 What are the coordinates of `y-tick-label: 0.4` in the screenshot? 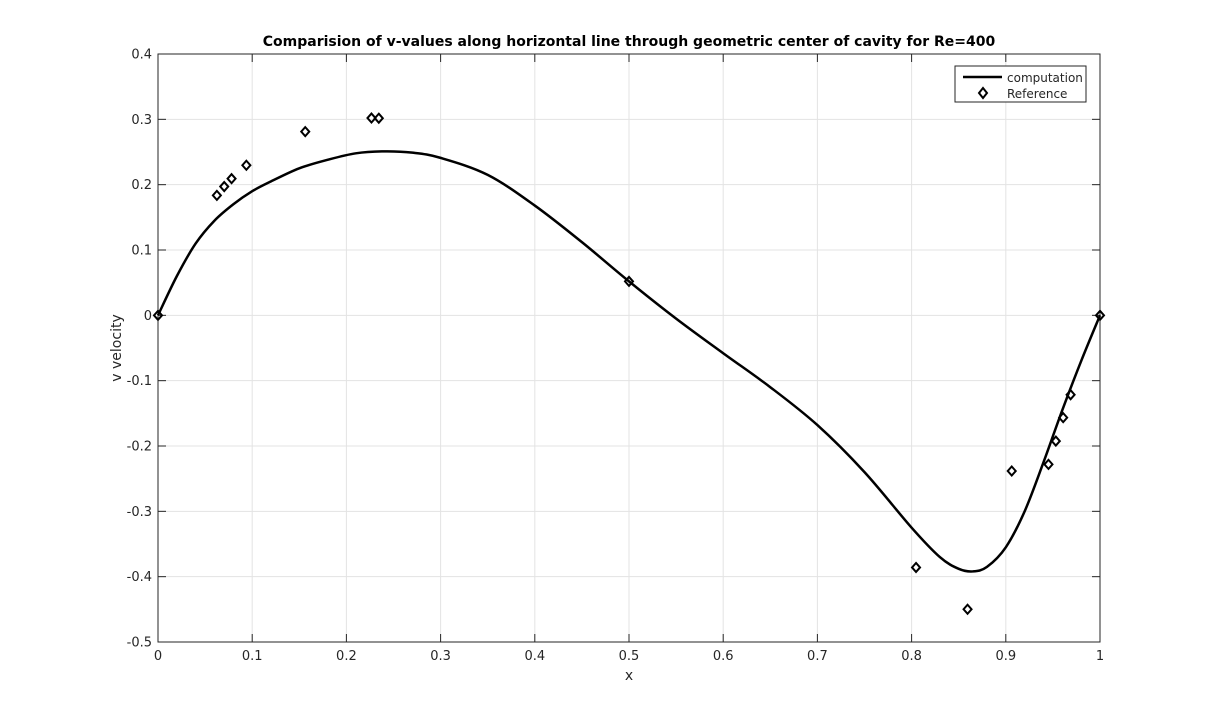 It's located at (141, 55).